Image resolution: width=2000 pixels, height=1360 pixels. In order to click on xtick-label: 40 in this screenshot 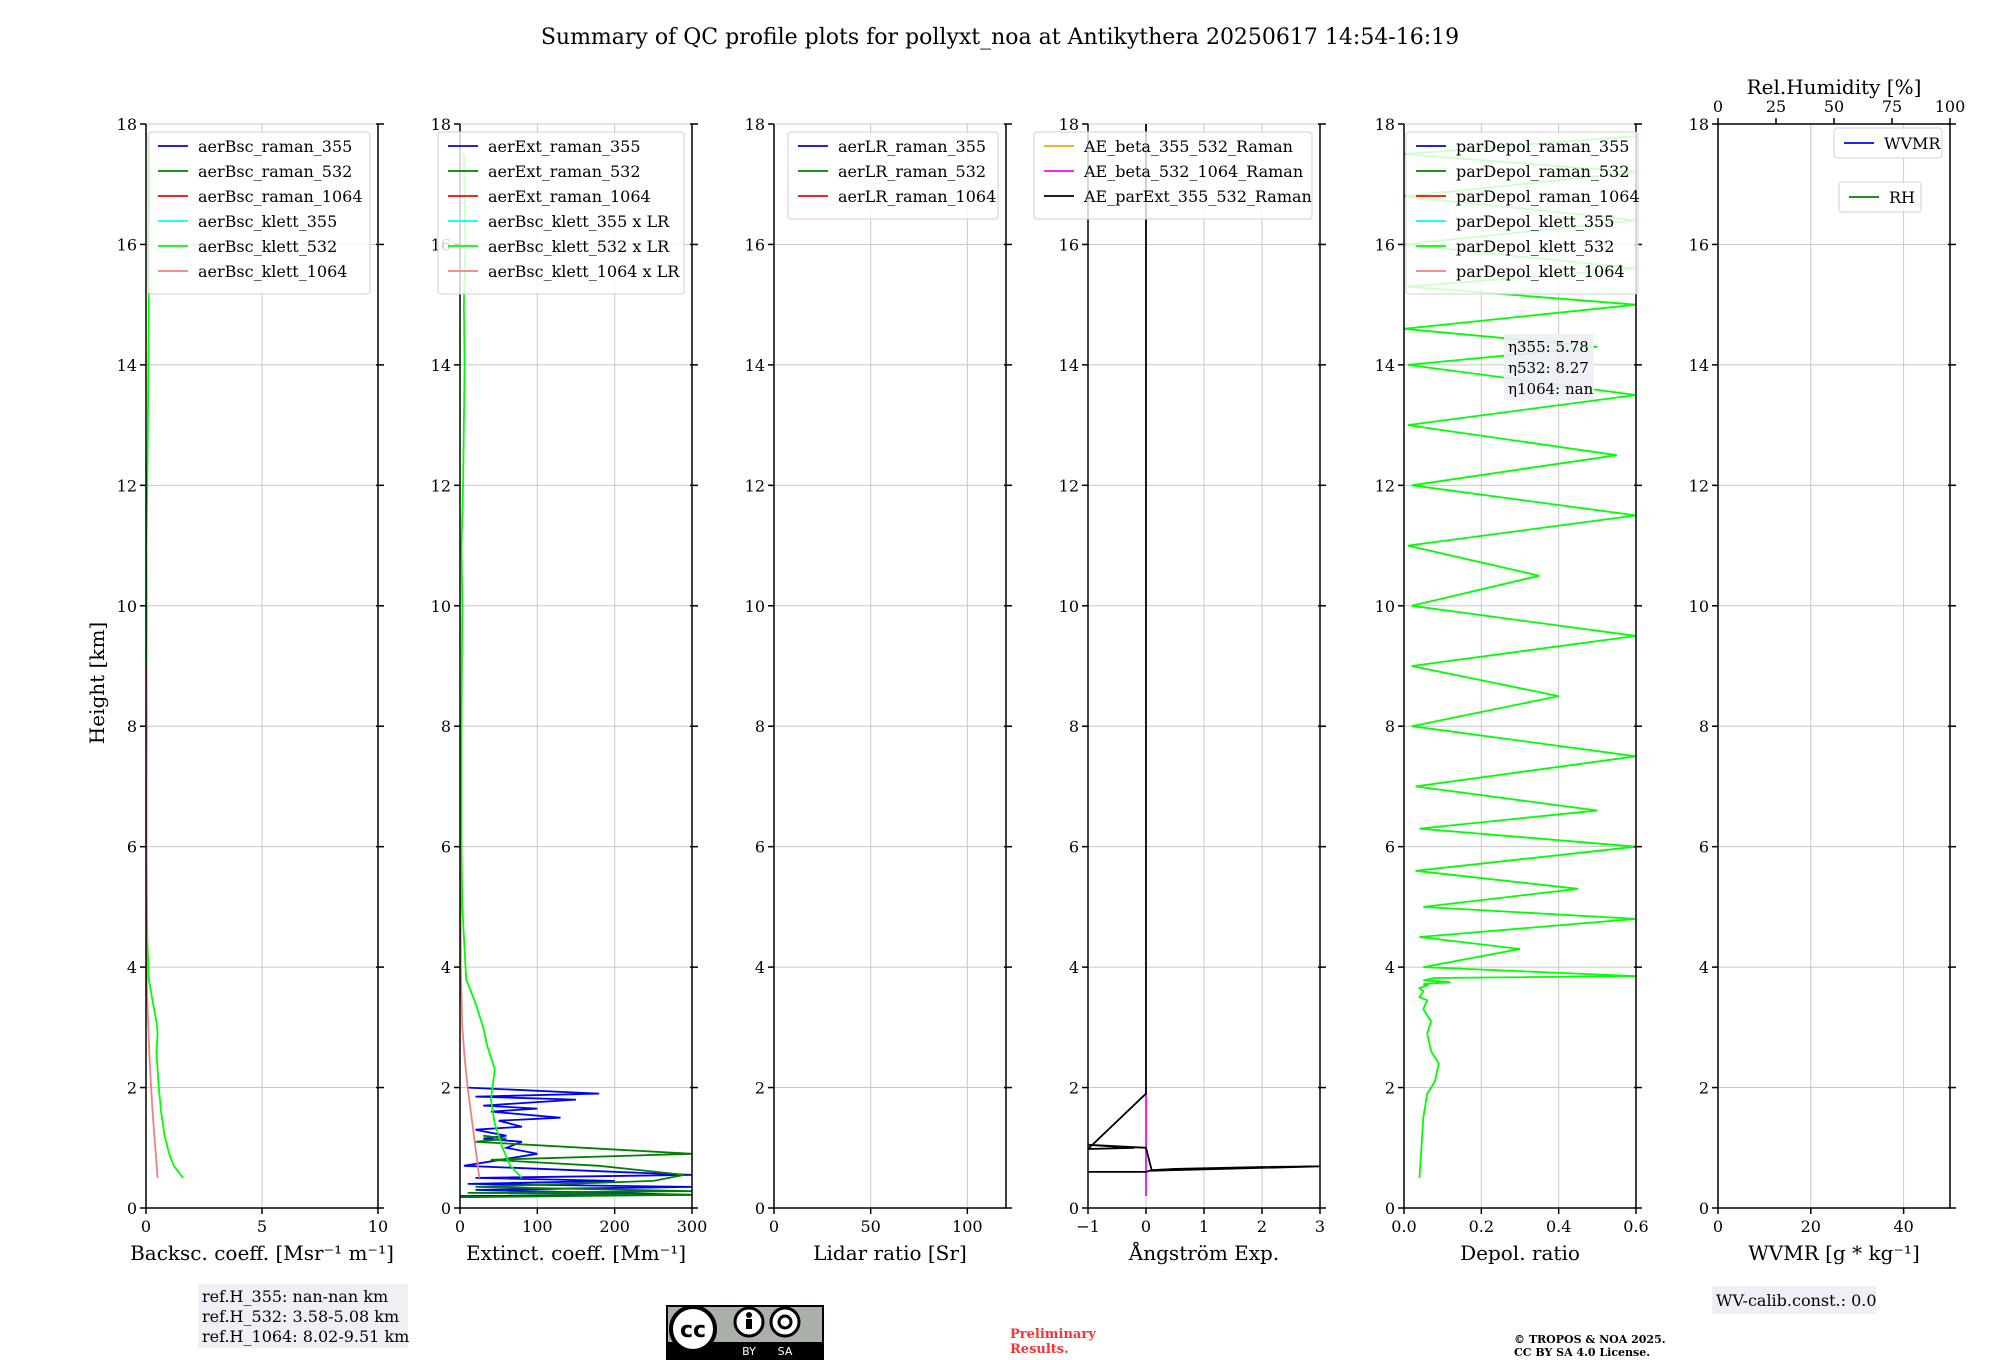, I will do `click(1903, 1226)`.